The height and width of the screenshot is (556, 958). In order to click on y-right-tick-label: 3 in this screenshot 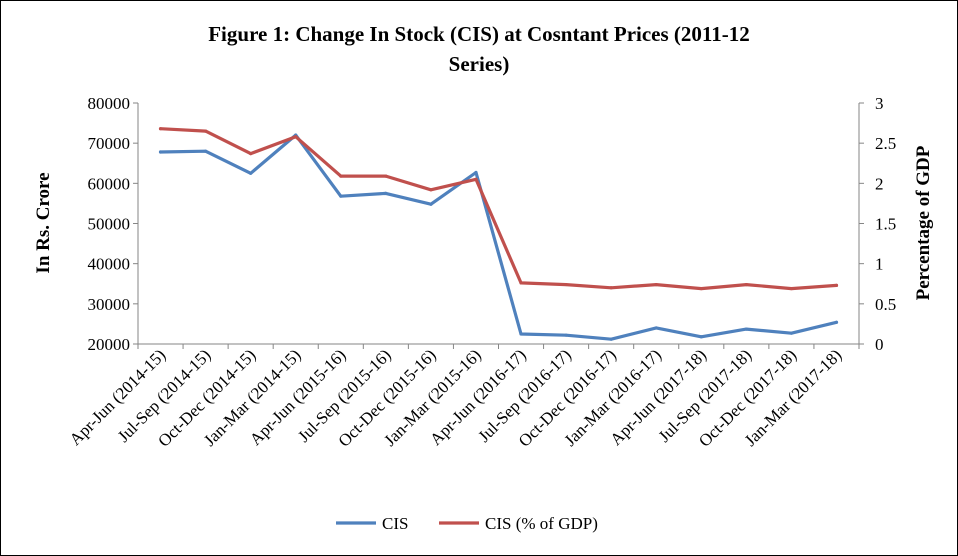, I will do `click(879, 103)`.